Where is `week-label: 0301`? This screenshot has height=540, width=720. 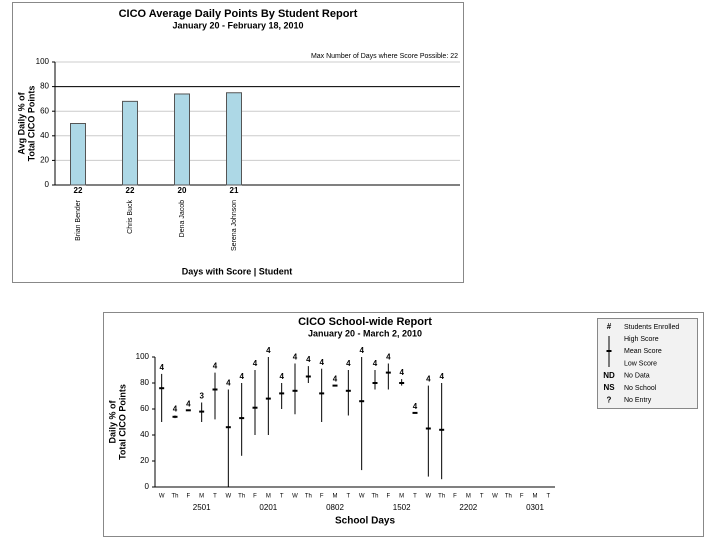 week-label: 0301 is located at coordinates (535, 507).